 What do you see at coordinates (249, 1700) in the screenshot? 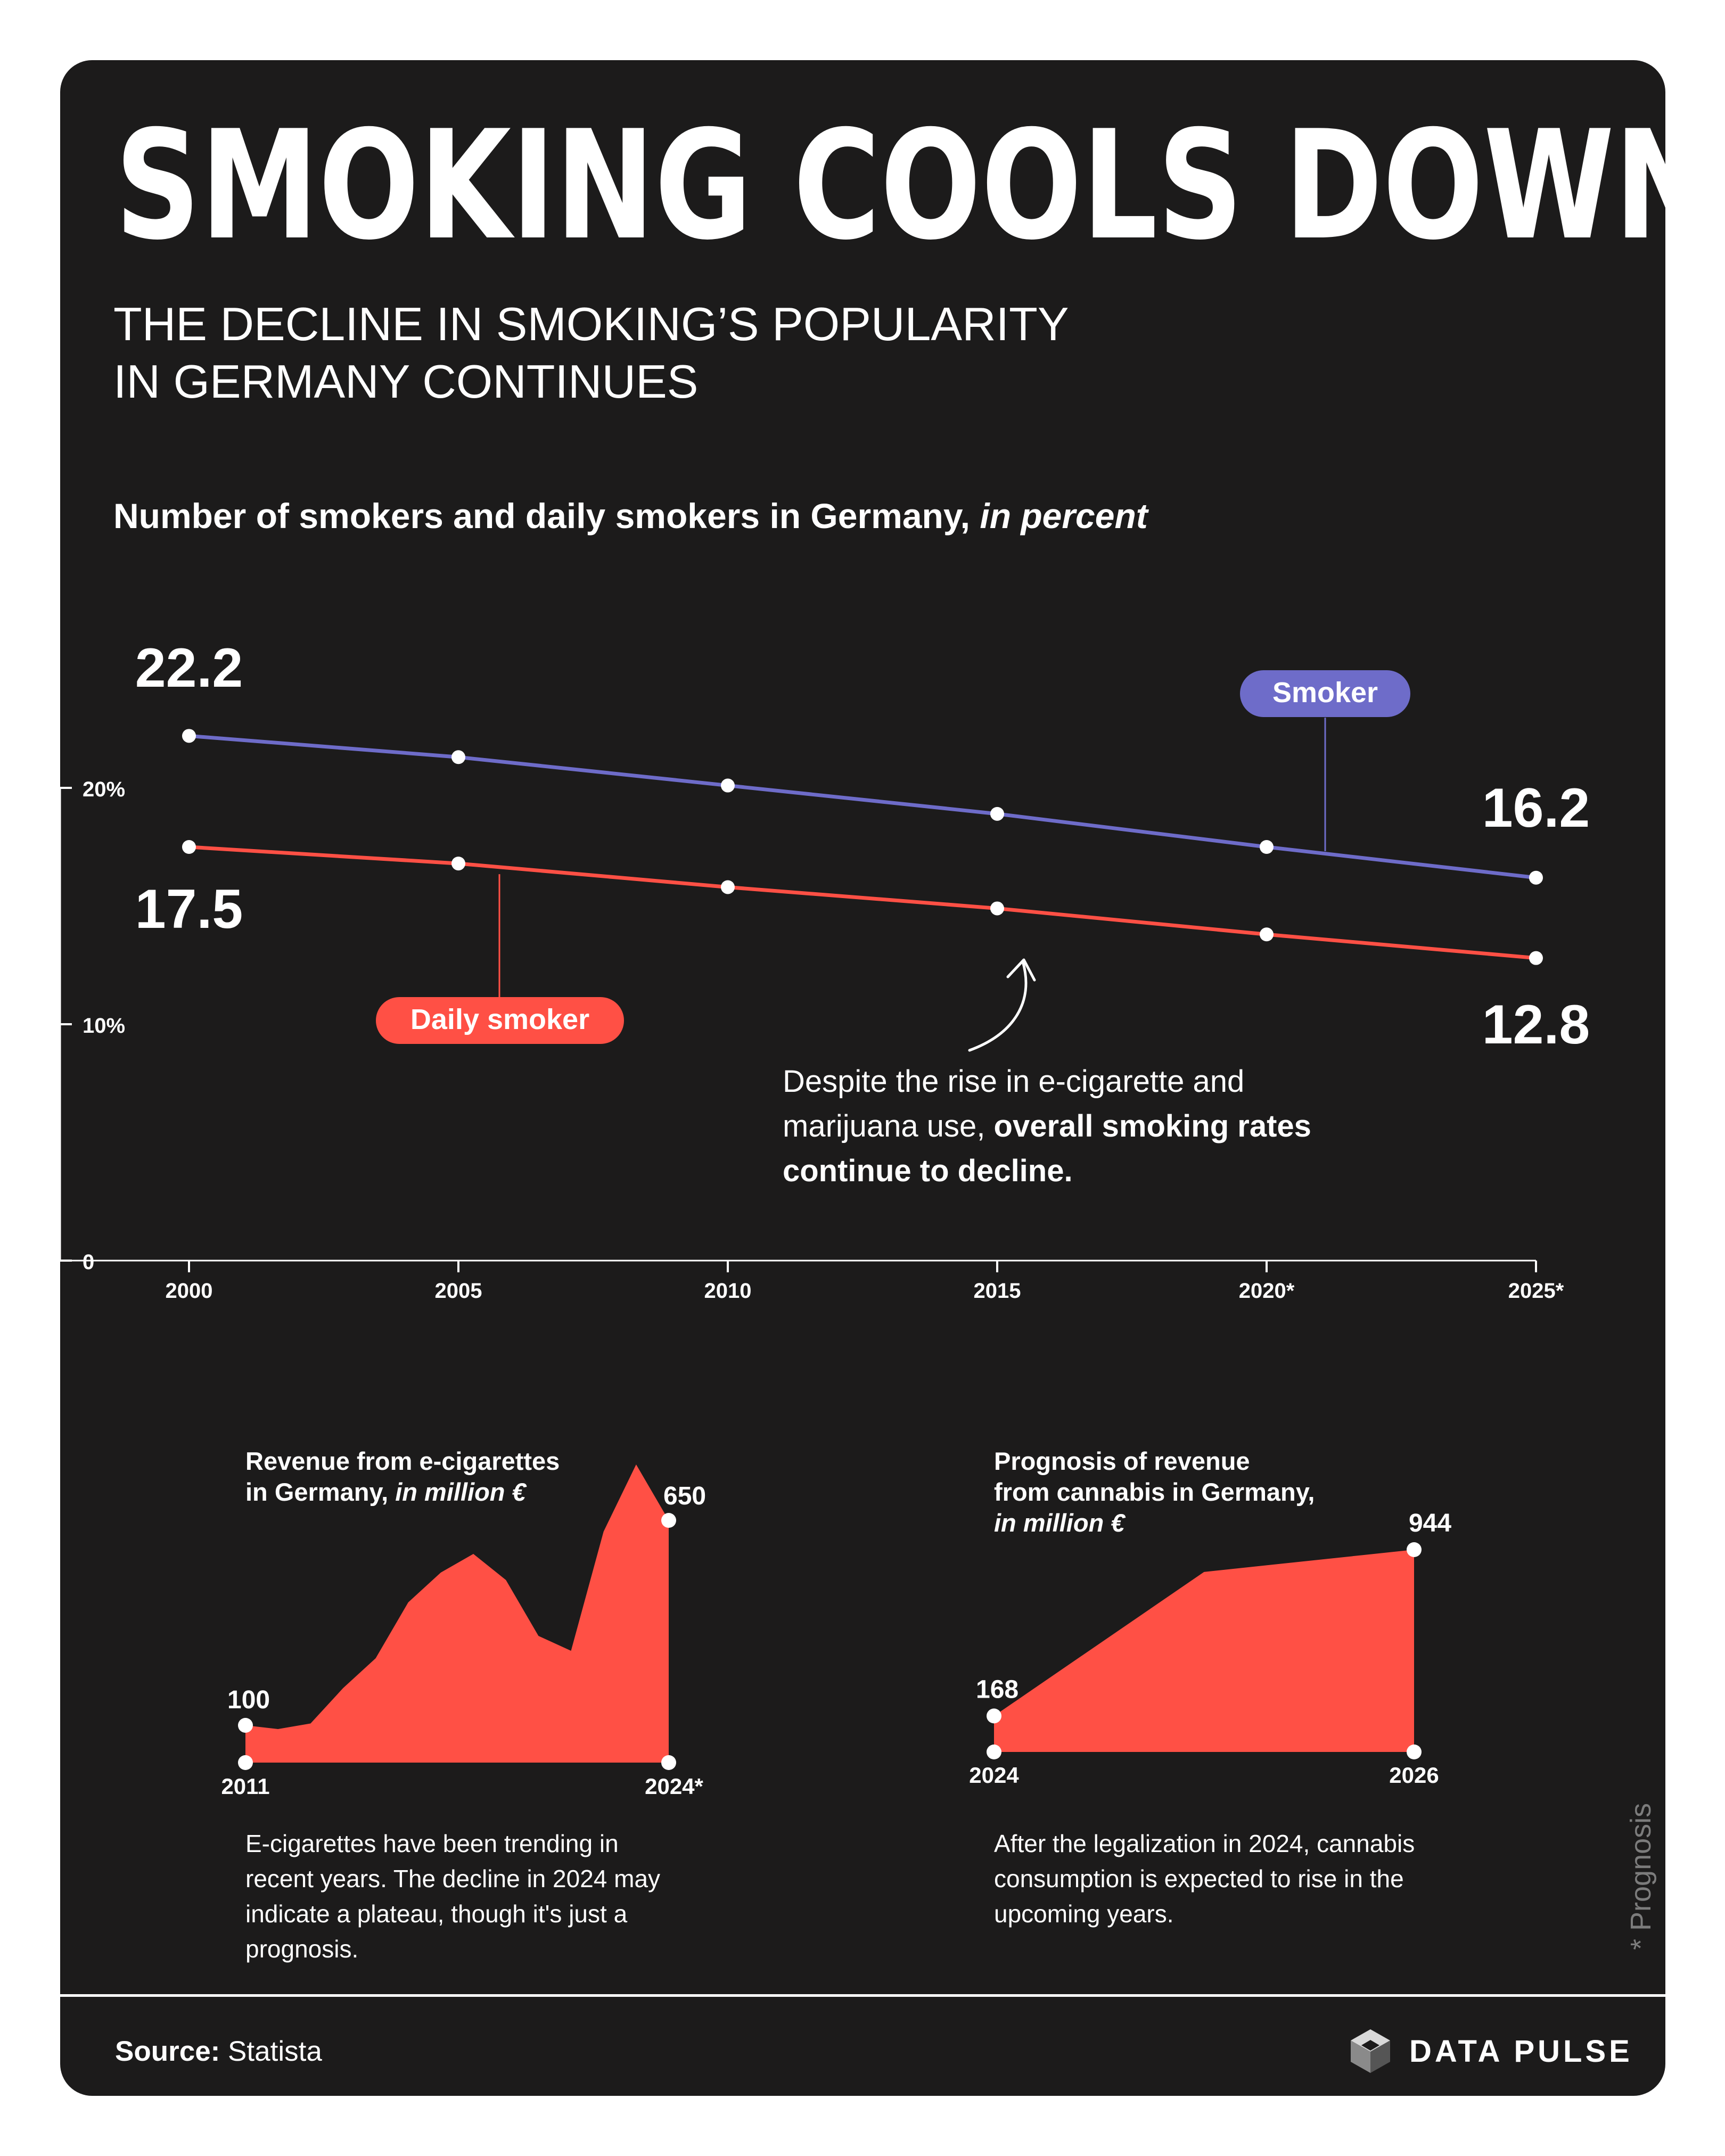
I see `ecig-start-value: 100` at bounding box center [249, 1700].